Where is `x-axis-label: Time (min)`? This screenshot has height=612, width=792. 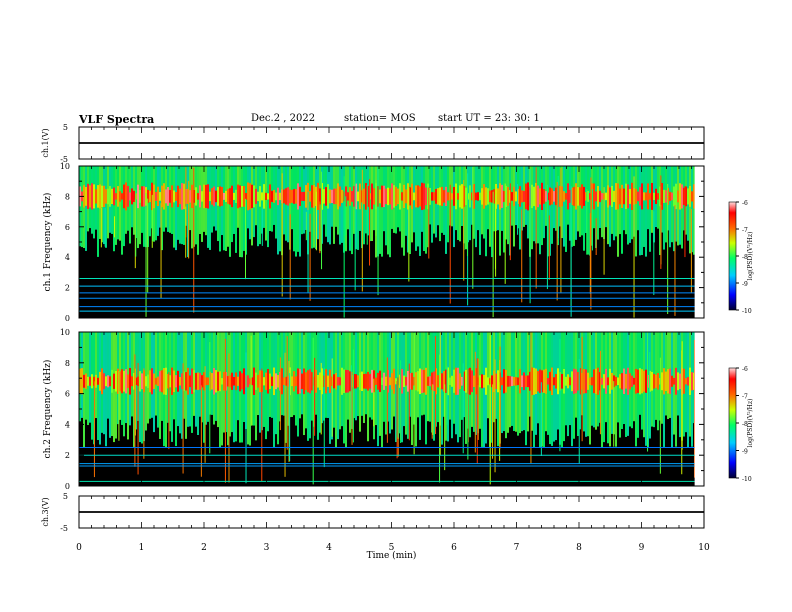
x-axis-label: Time (min) is located at coordinates (392, 555).